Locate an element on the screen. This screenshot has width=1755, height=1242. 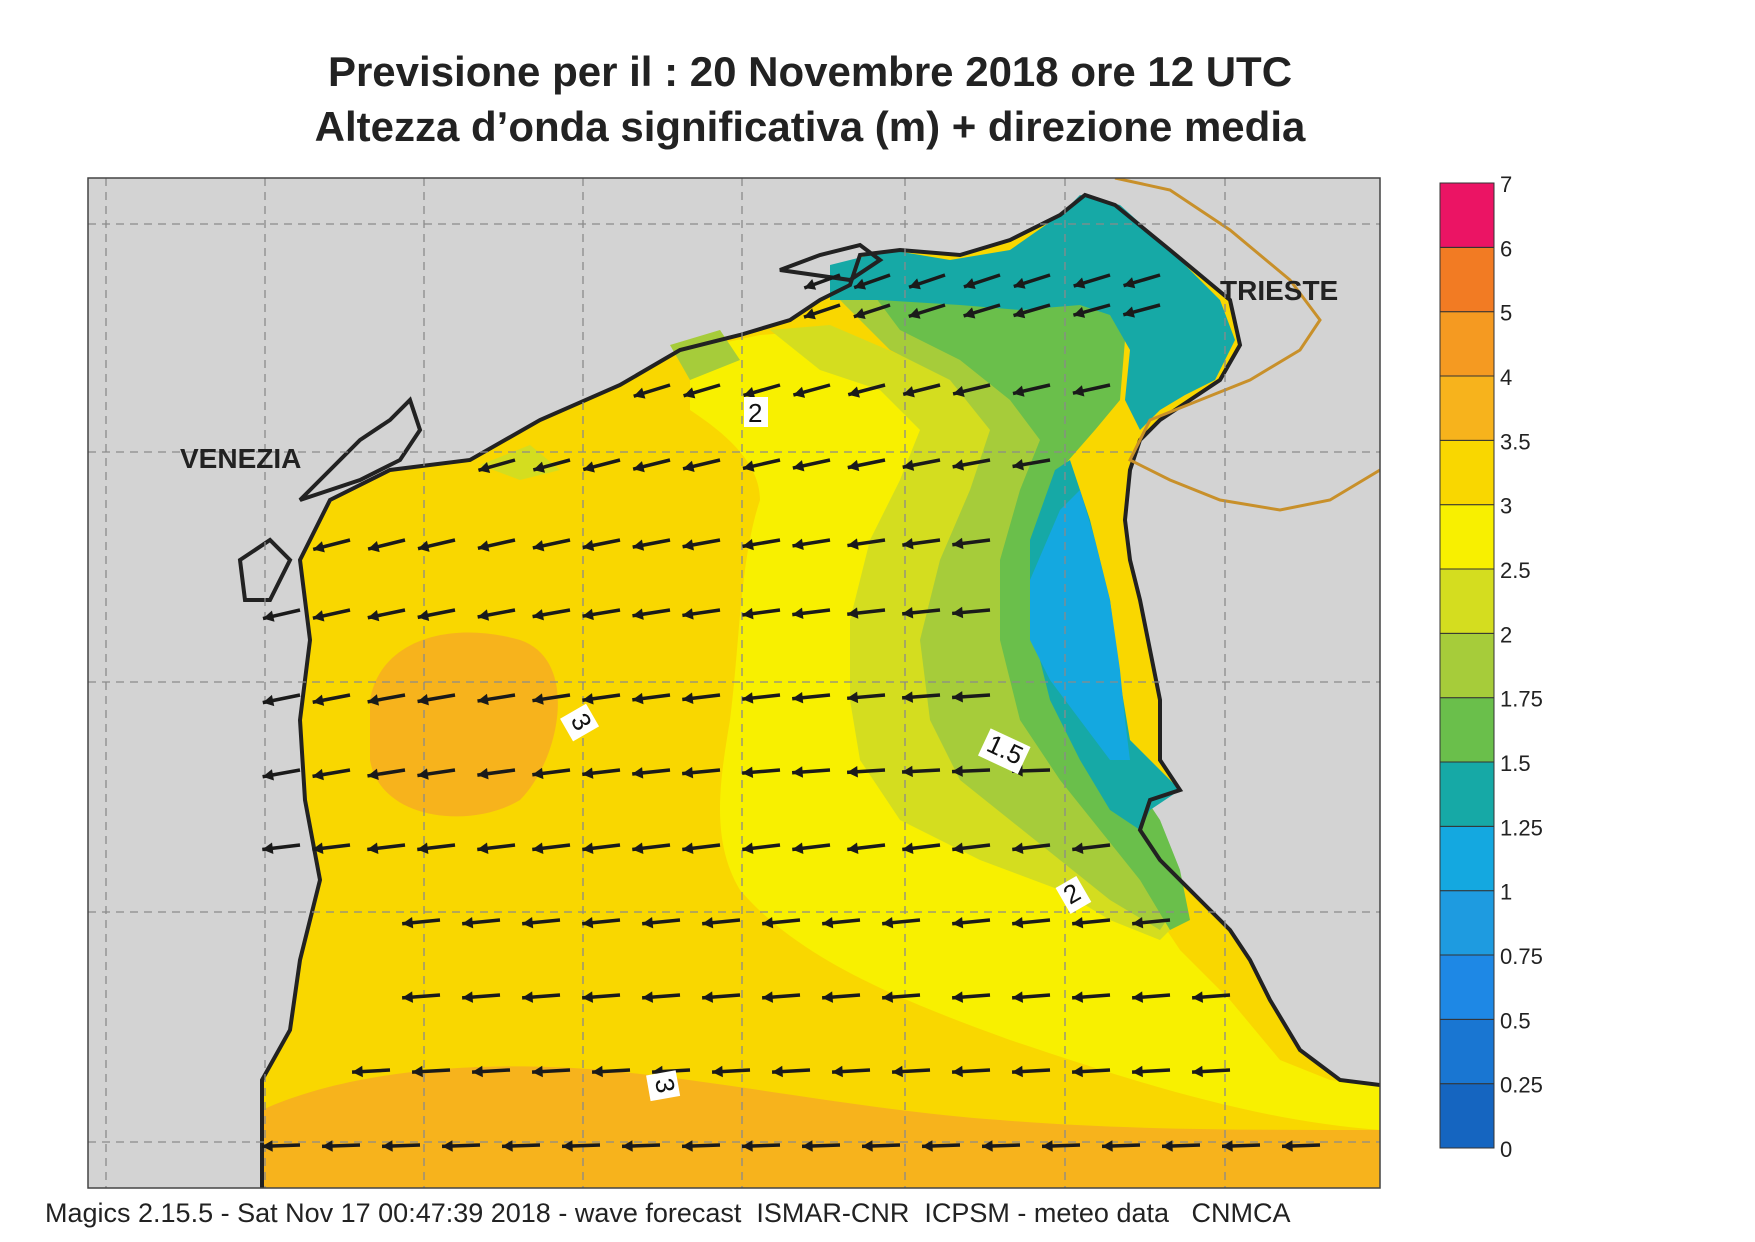
label-trieste: TRIESTE is located at coordinates (1279, 290).